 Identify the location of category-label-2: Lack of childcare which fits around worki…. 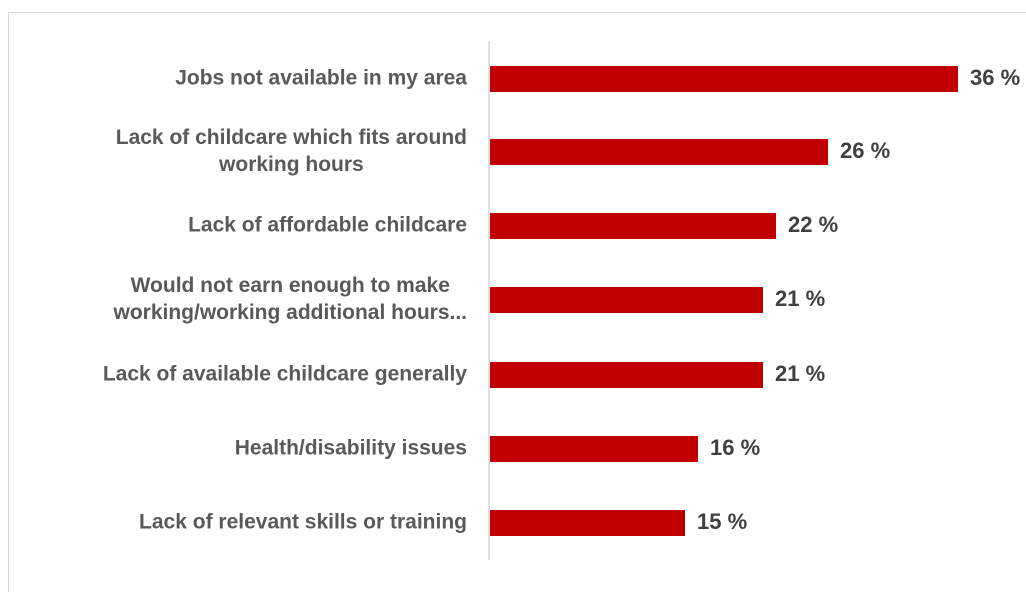
(291, 151).